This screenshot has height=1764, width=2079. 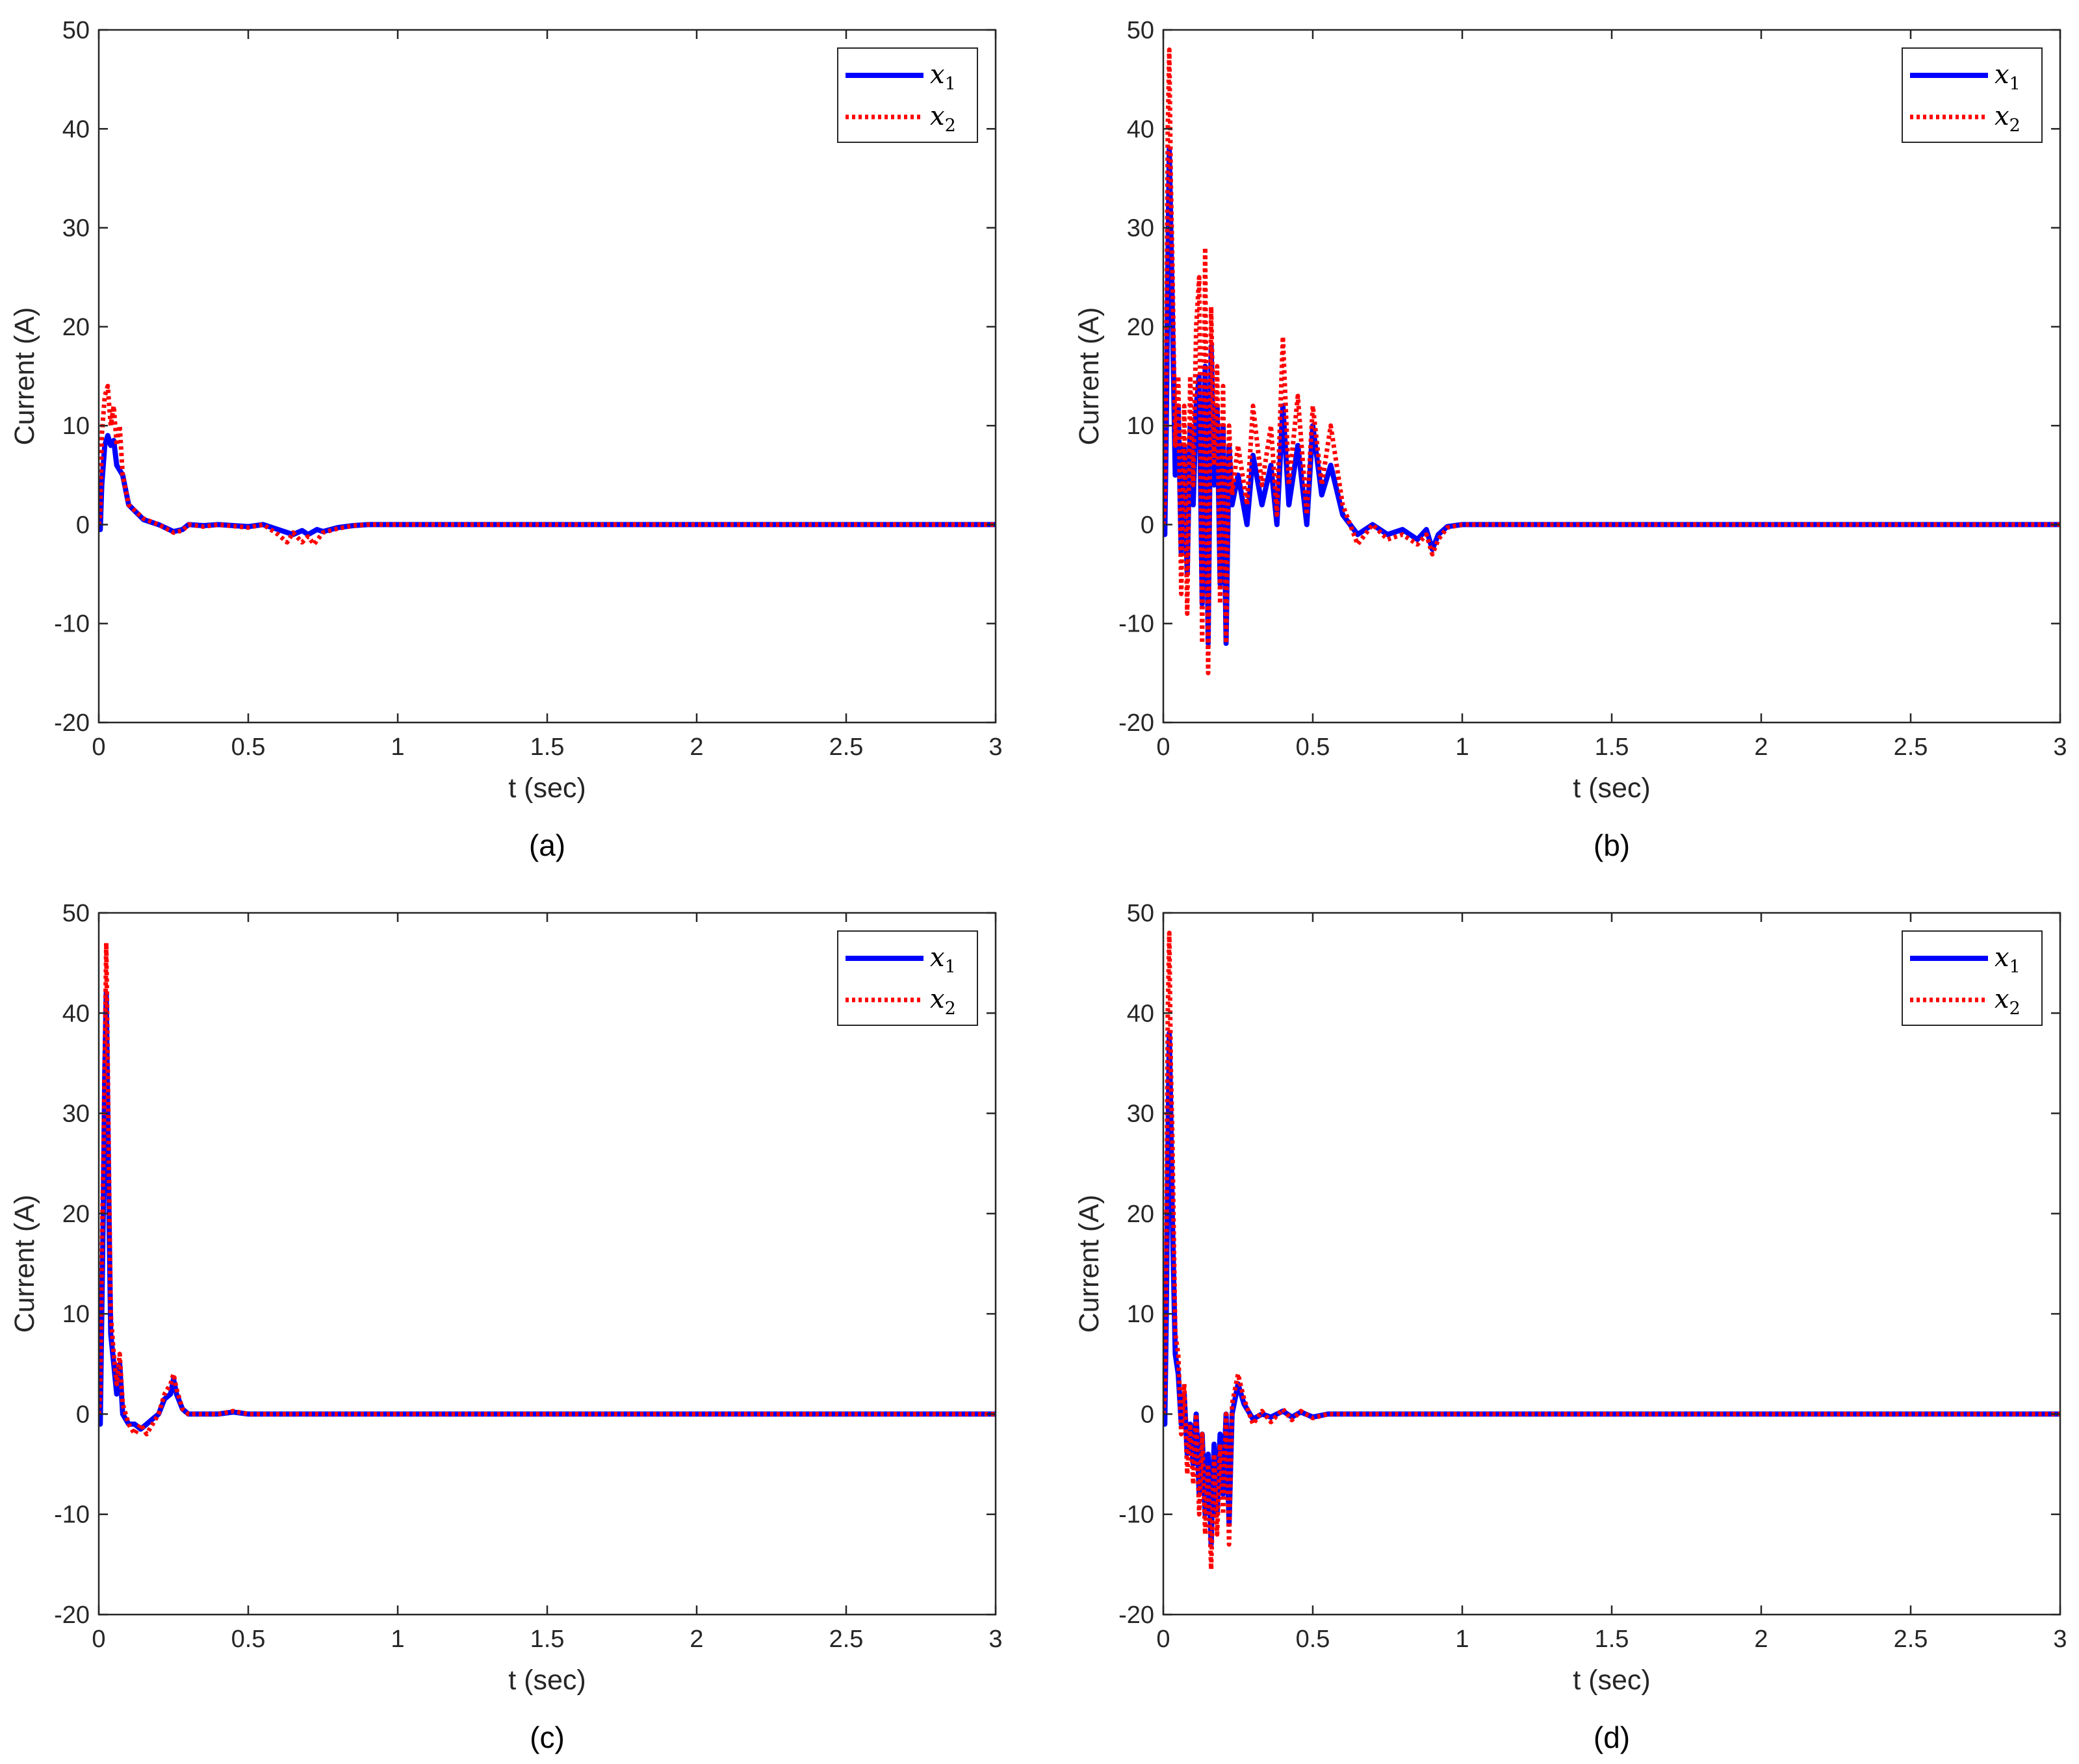 I want to click on panel-label: (a), so click(x=547, y=845).